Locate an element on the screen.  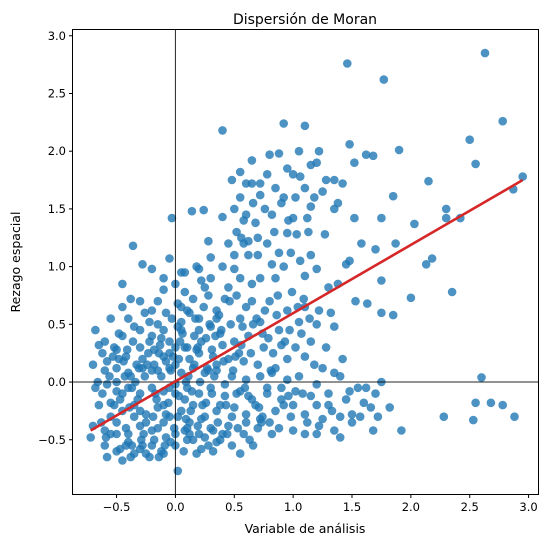
y-tick-label: −0.5 is located at coordinates (52, 440).